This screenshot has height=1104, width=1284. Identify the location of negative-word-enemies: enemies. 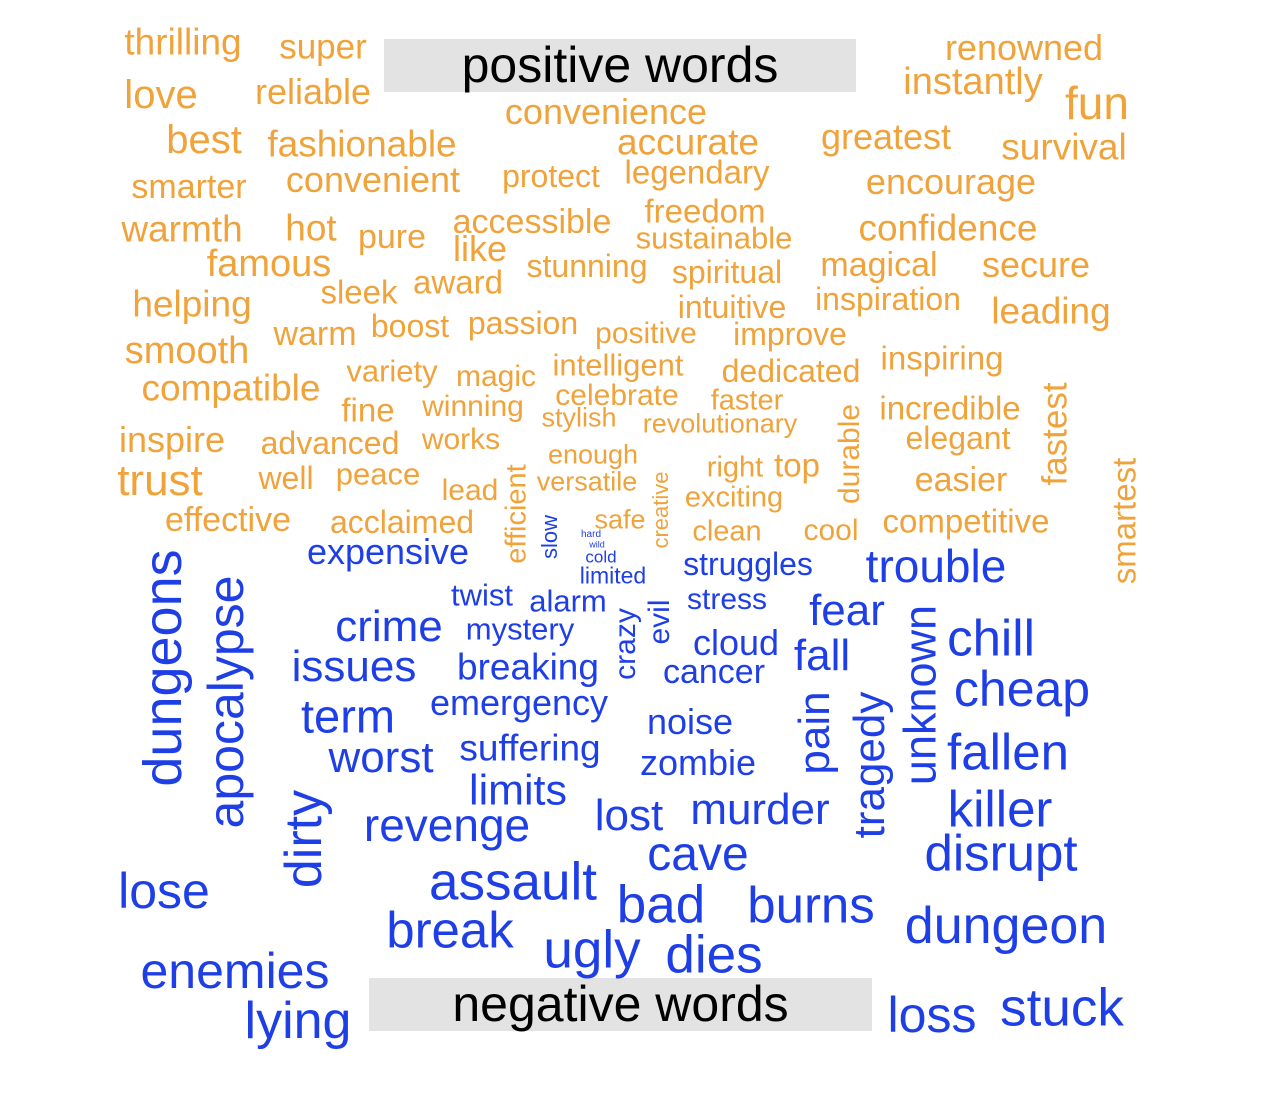
(235, 971).